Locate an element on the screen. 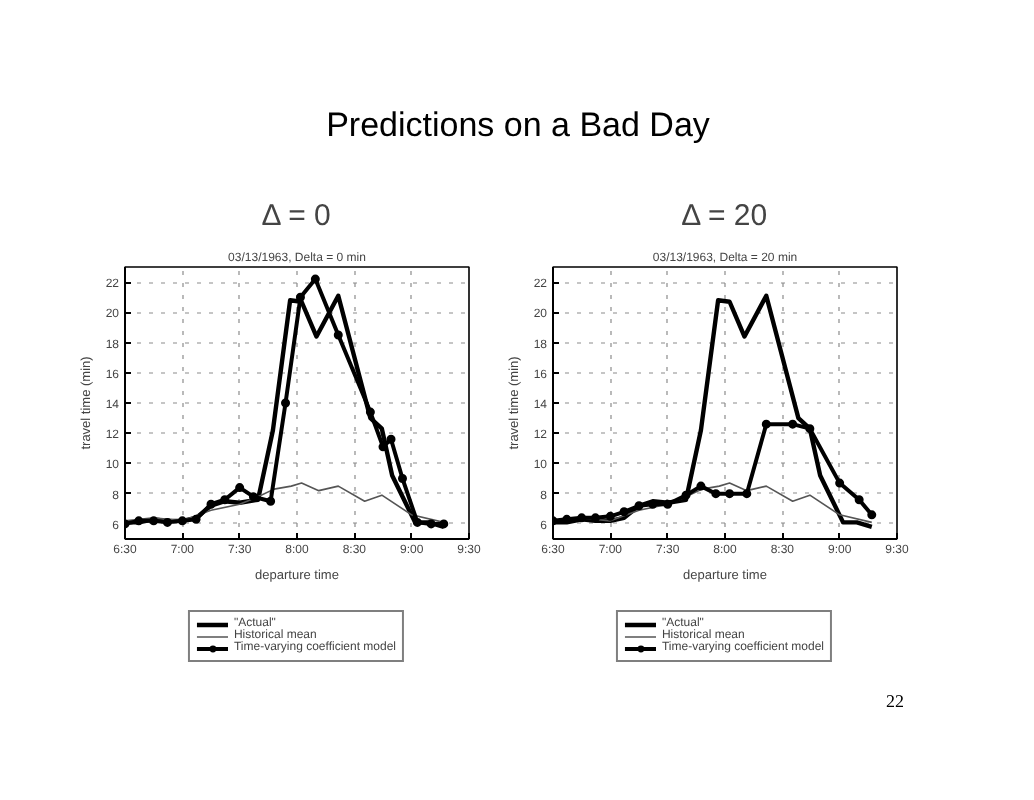  text: 22 is located at coordinates (895, 701).